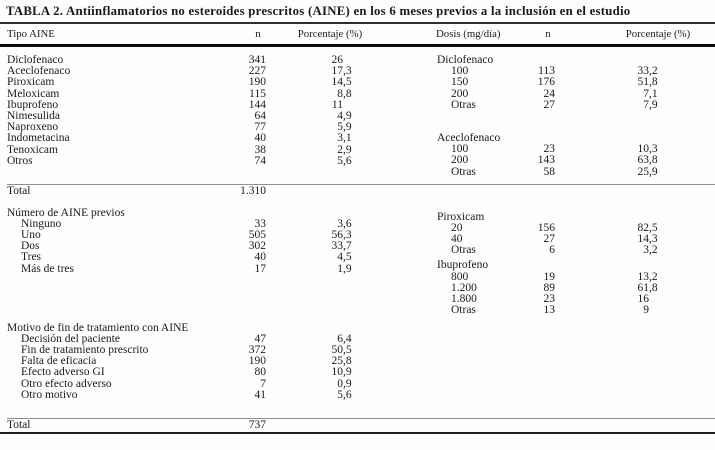 This screenshot has height=450, width=715. I want to click on row-label: Naproxeno, so click(33, 127).